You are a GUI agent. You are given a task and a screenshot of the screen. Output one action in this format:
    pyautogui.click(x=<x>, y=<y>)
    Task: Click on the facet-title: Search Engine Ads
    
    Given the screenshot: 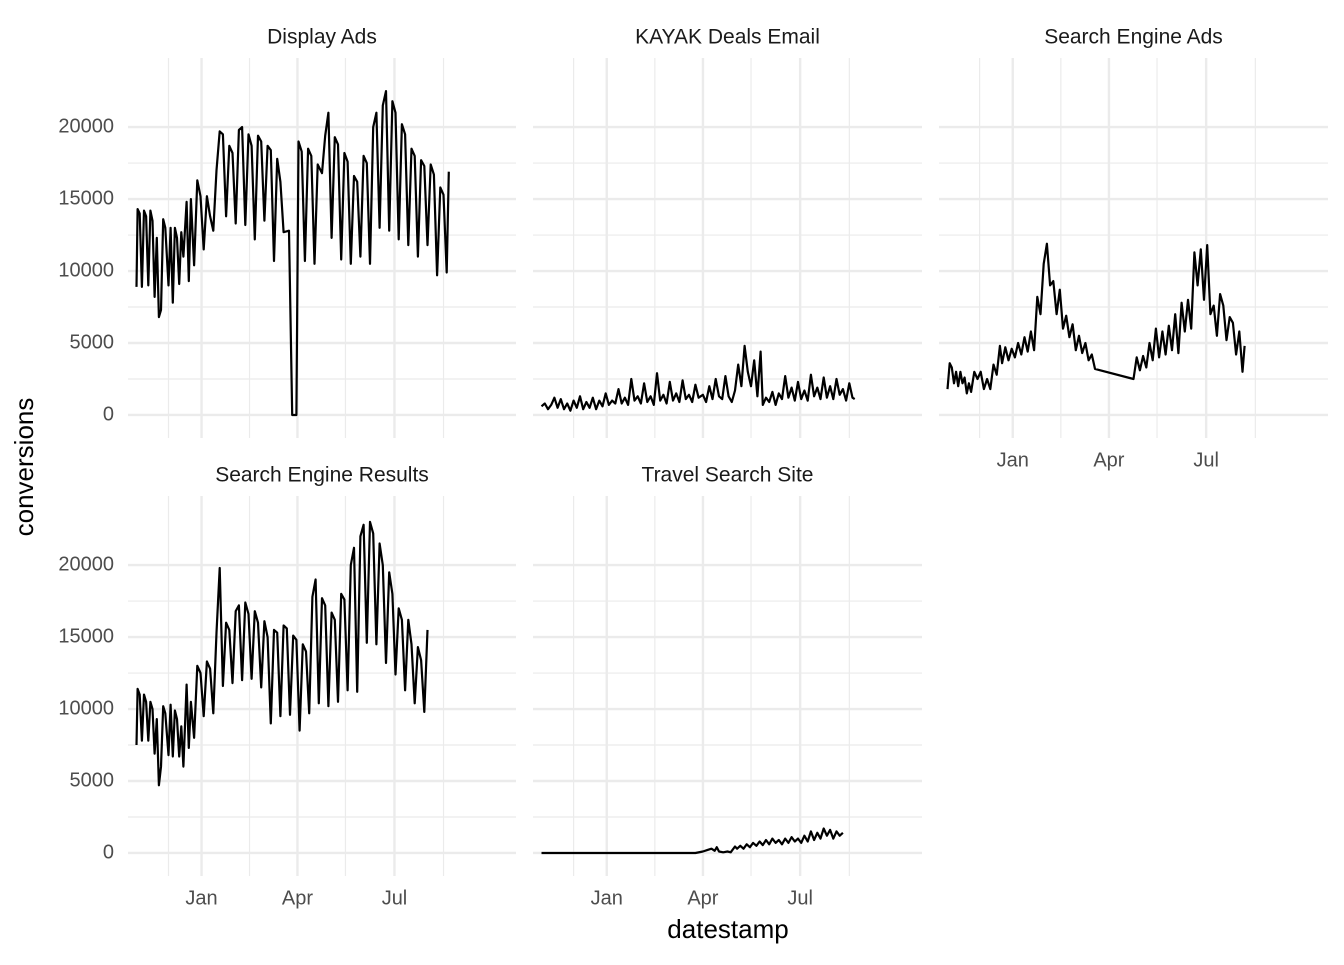 What is the action you would take?
    pyautogui.click(x=1133, y=37)
    